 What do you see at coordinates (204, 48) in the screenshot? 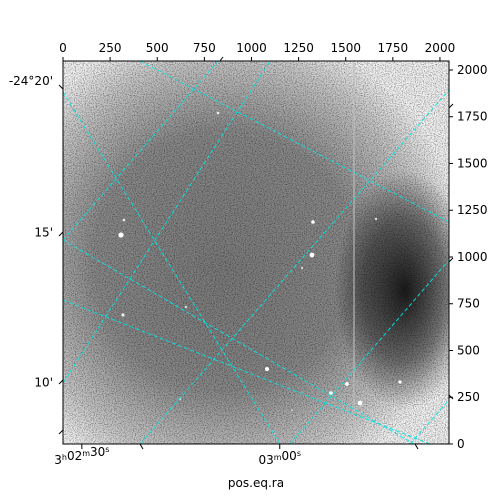
I see `top-tick-label-3: 750` at bounding box center [204, 48].